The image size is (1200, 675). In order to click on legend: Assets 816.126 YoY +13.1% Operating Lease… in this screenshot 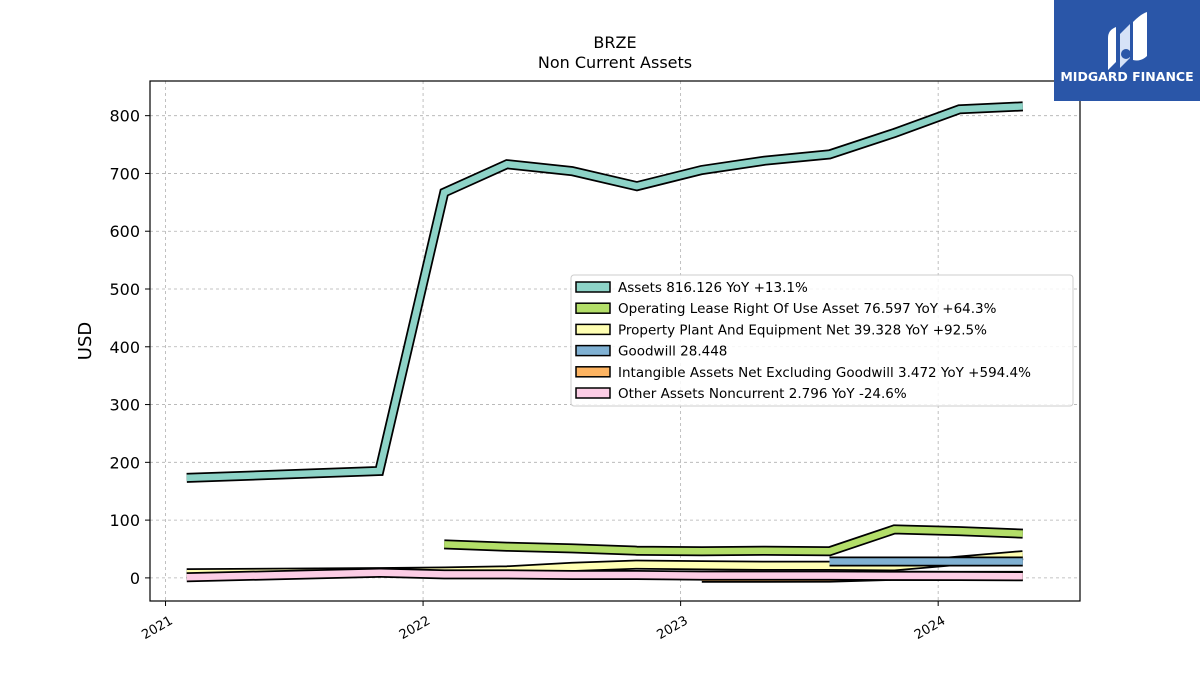, I will do `click(822, 340)`.